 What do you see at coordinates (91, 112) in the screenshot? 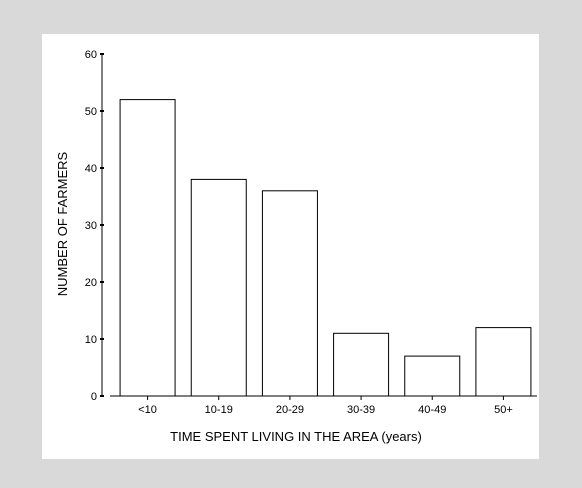
I see `y-tick-label: 50` at bounding box center [91, 112].